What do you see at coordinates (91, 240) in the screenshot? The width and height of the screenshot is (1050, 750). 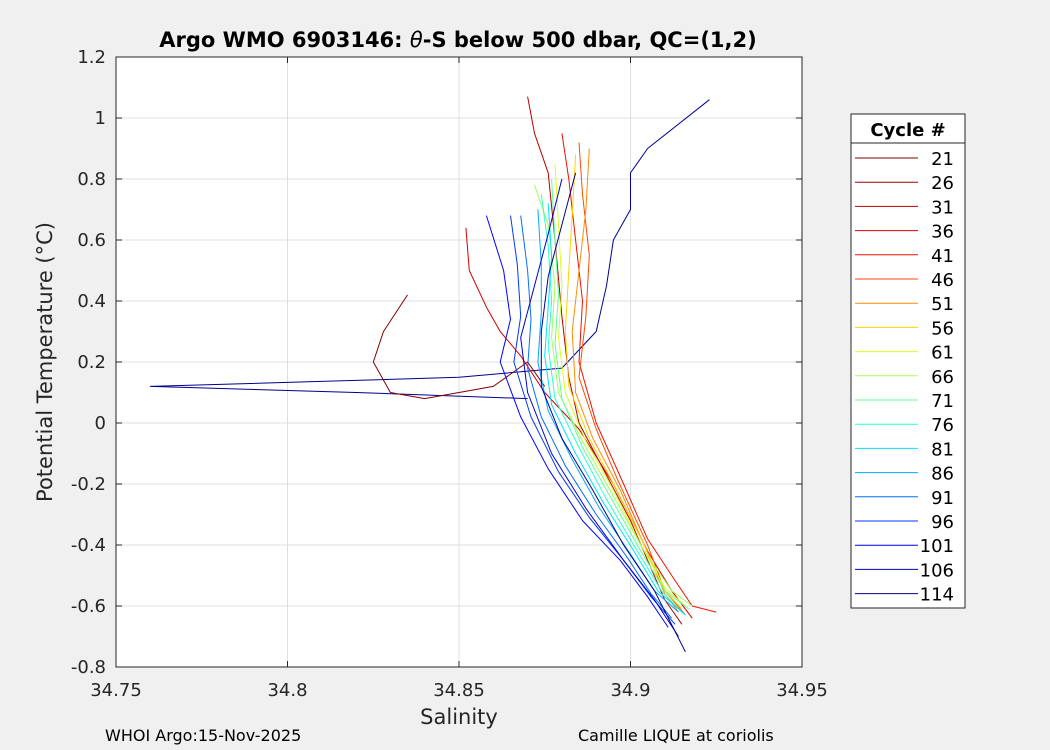 I see `y-tick-label: 0.6` at bounding box center [91, 240].